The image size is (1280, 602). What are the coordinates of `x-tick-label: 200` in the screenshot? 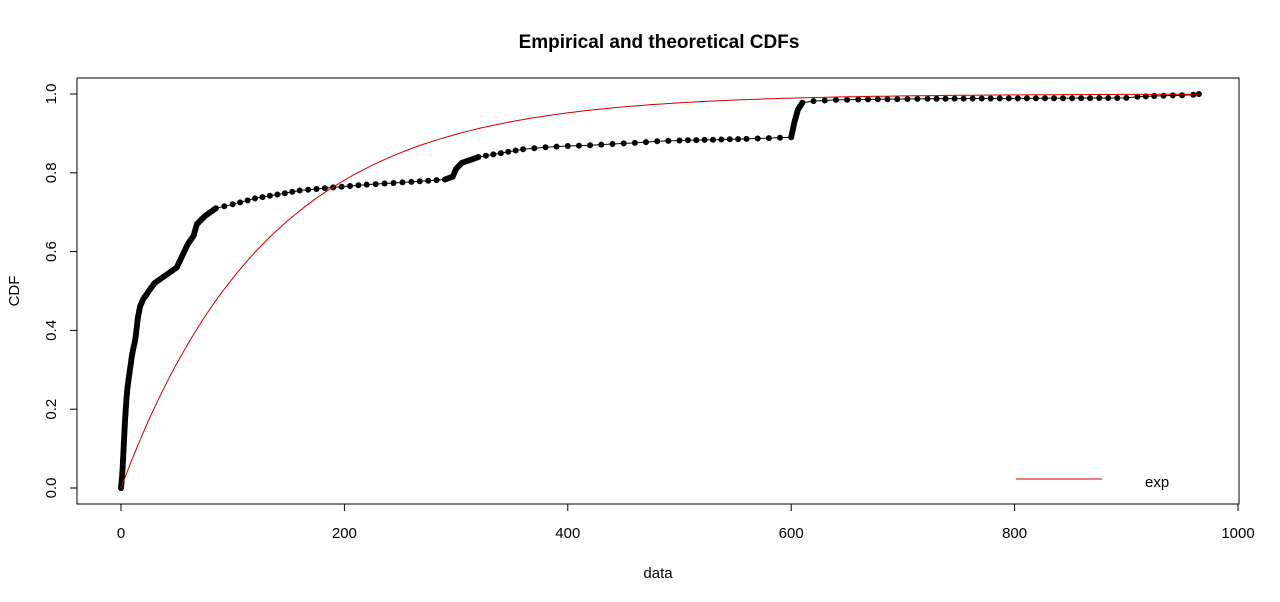 It's located at (344, 533).